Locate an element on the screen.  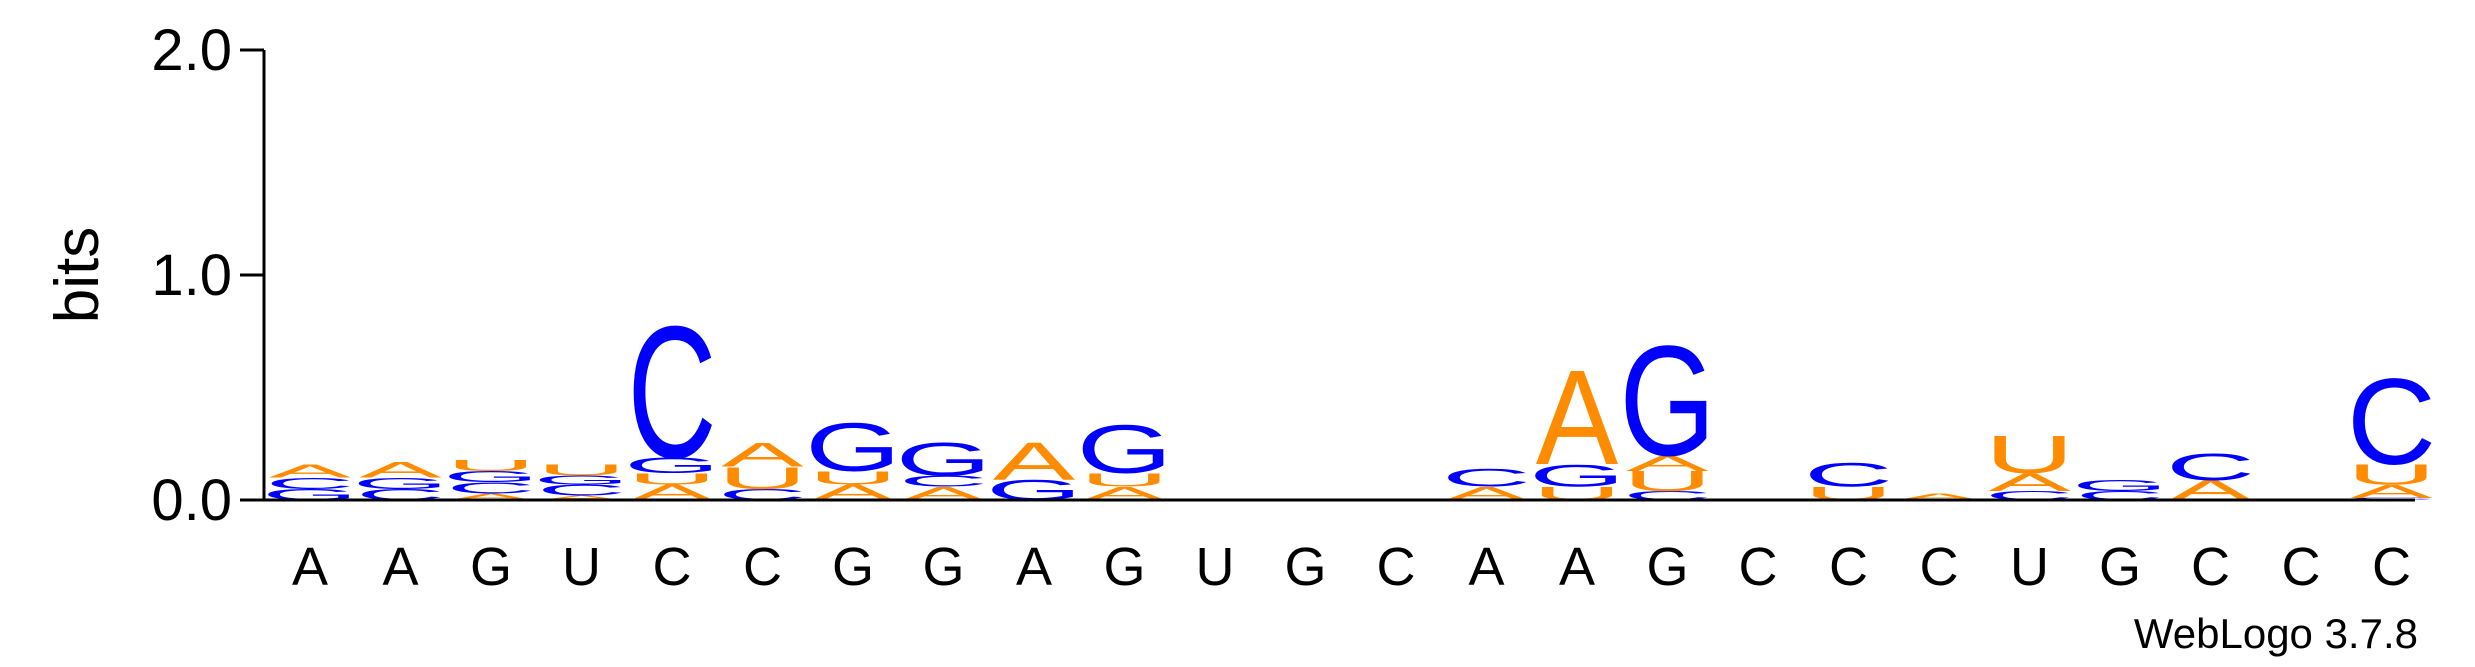
y-tick-label: 2.0 is located at coordinates (191, 50).